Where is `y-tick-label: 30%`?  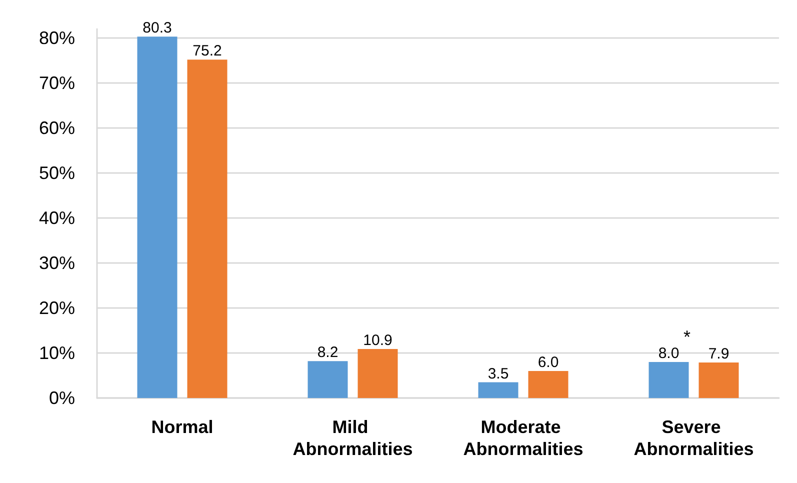 y-tick-label: 30% is located at coordinates (56, 263).